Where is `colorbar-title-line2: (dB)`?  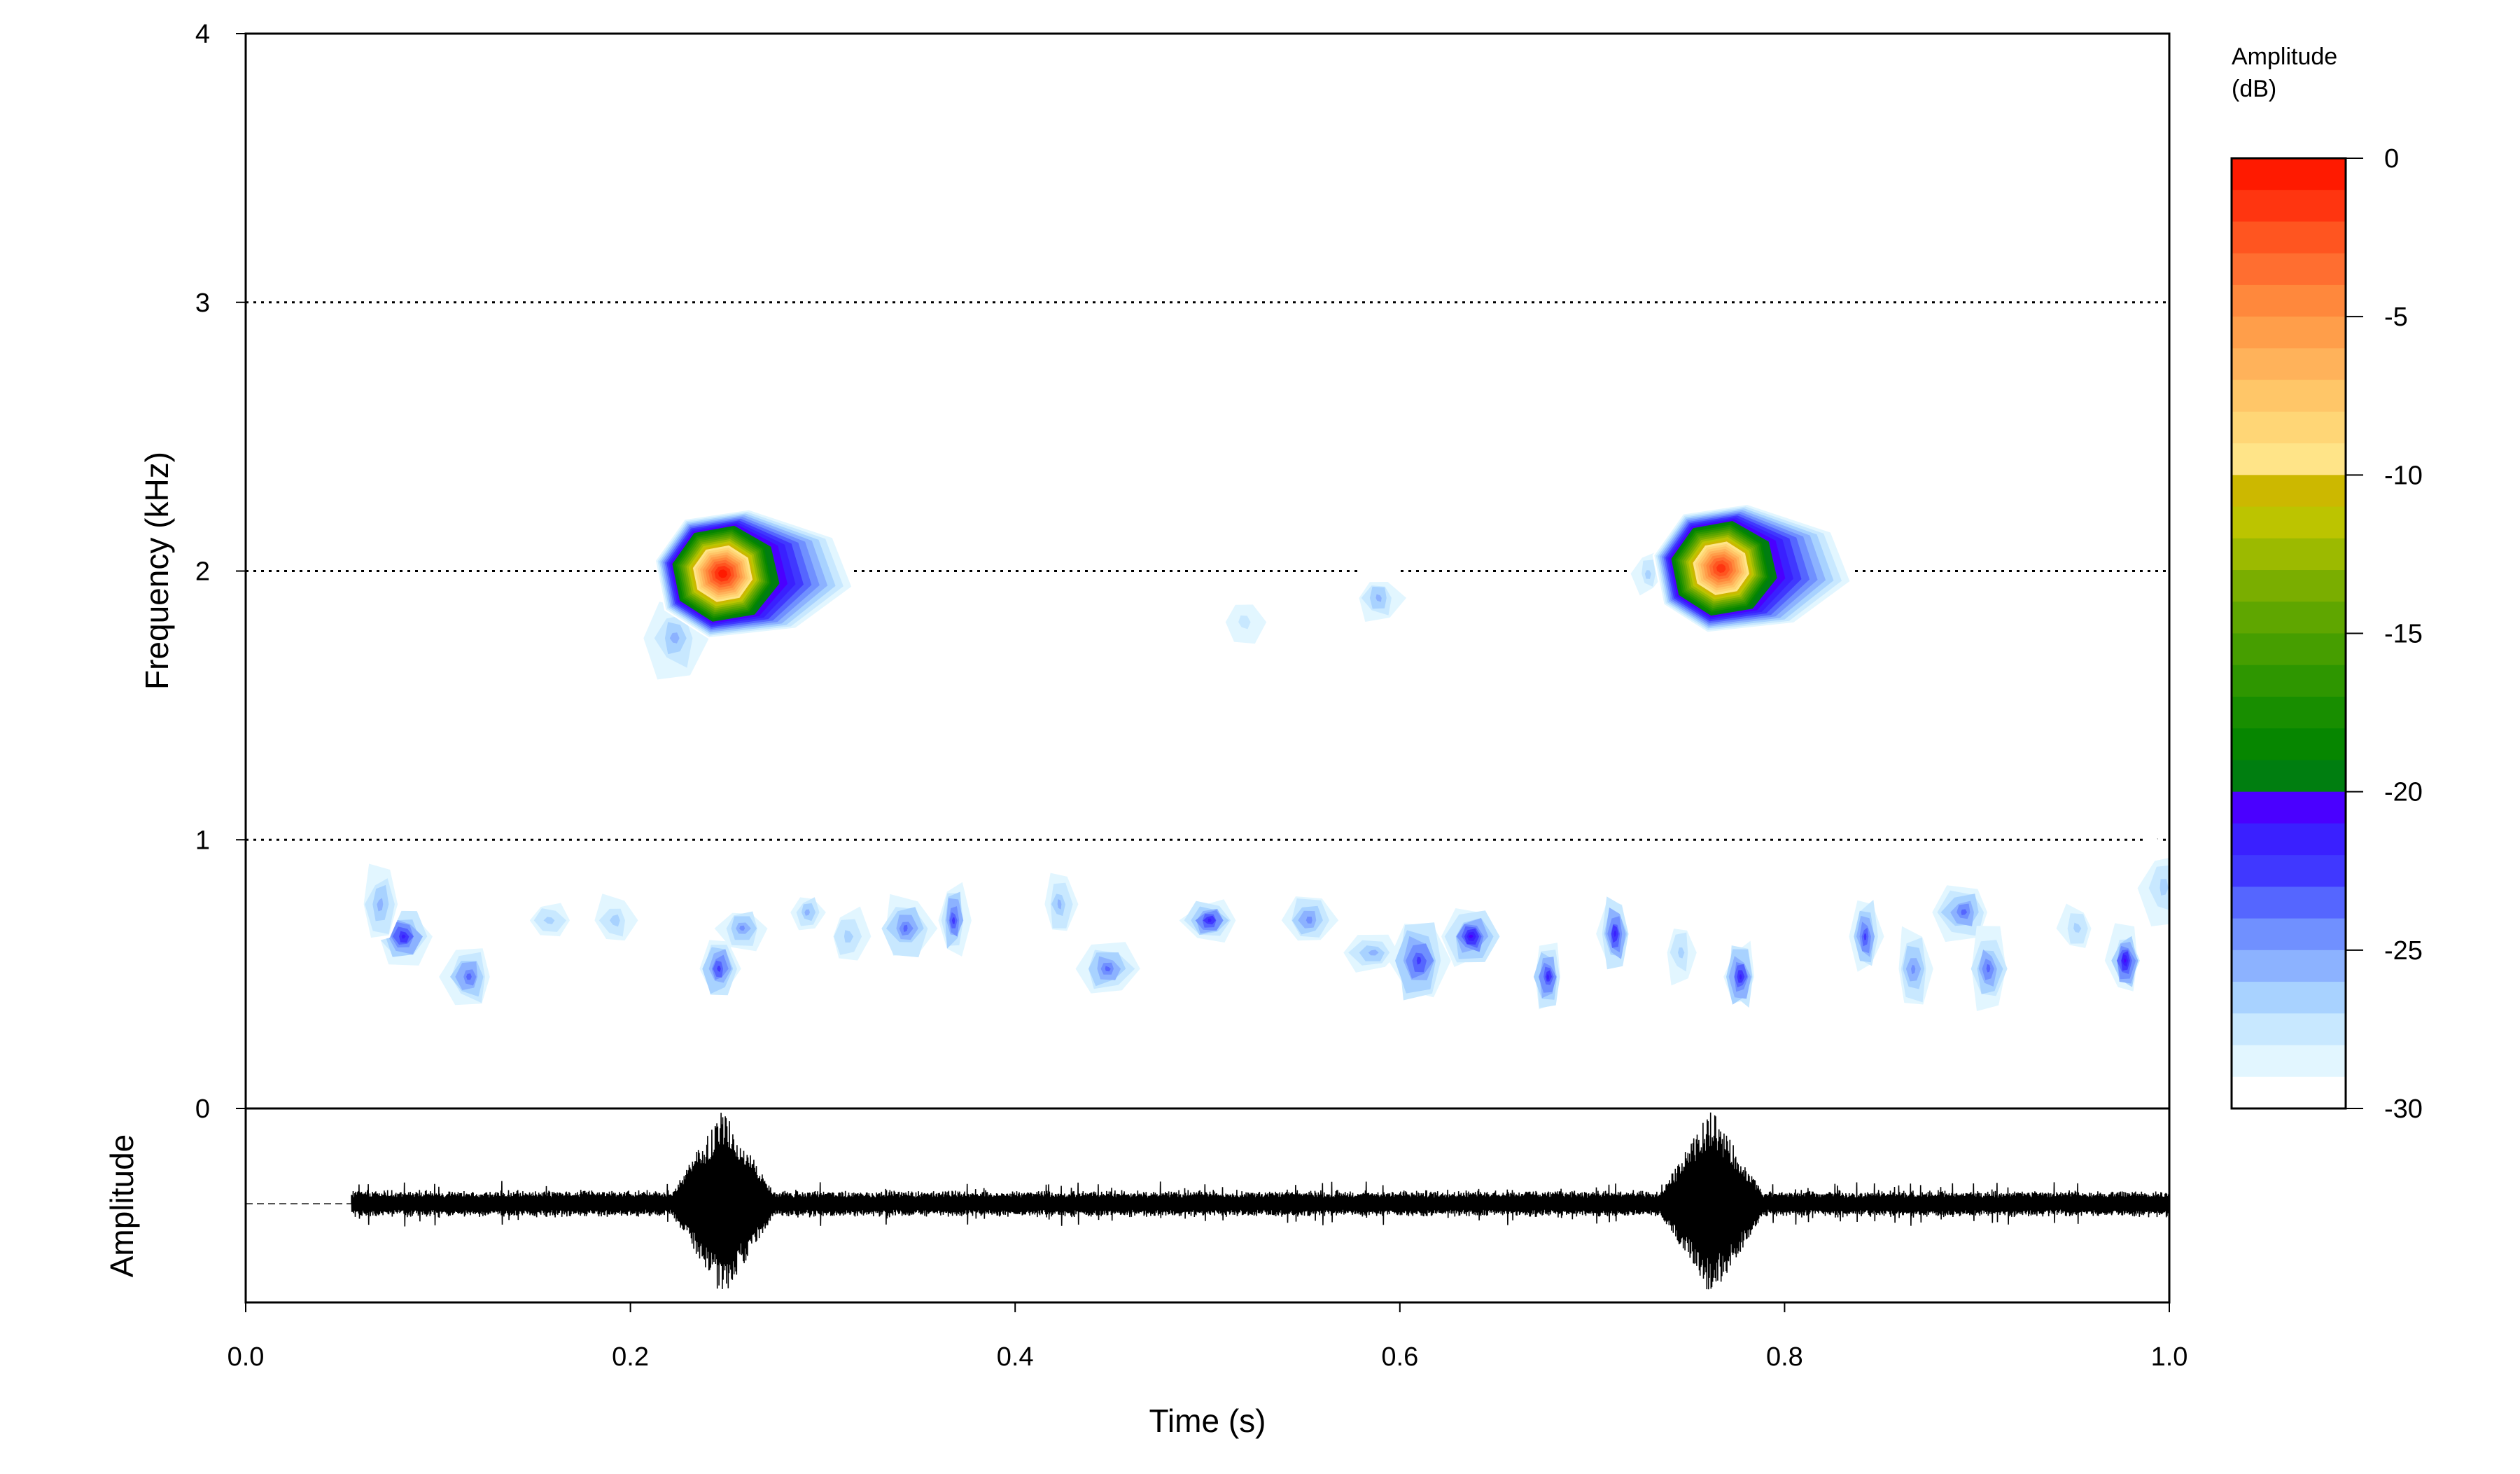 colorbar-title-line2: (dB) is located at coordinates (2254, 89).